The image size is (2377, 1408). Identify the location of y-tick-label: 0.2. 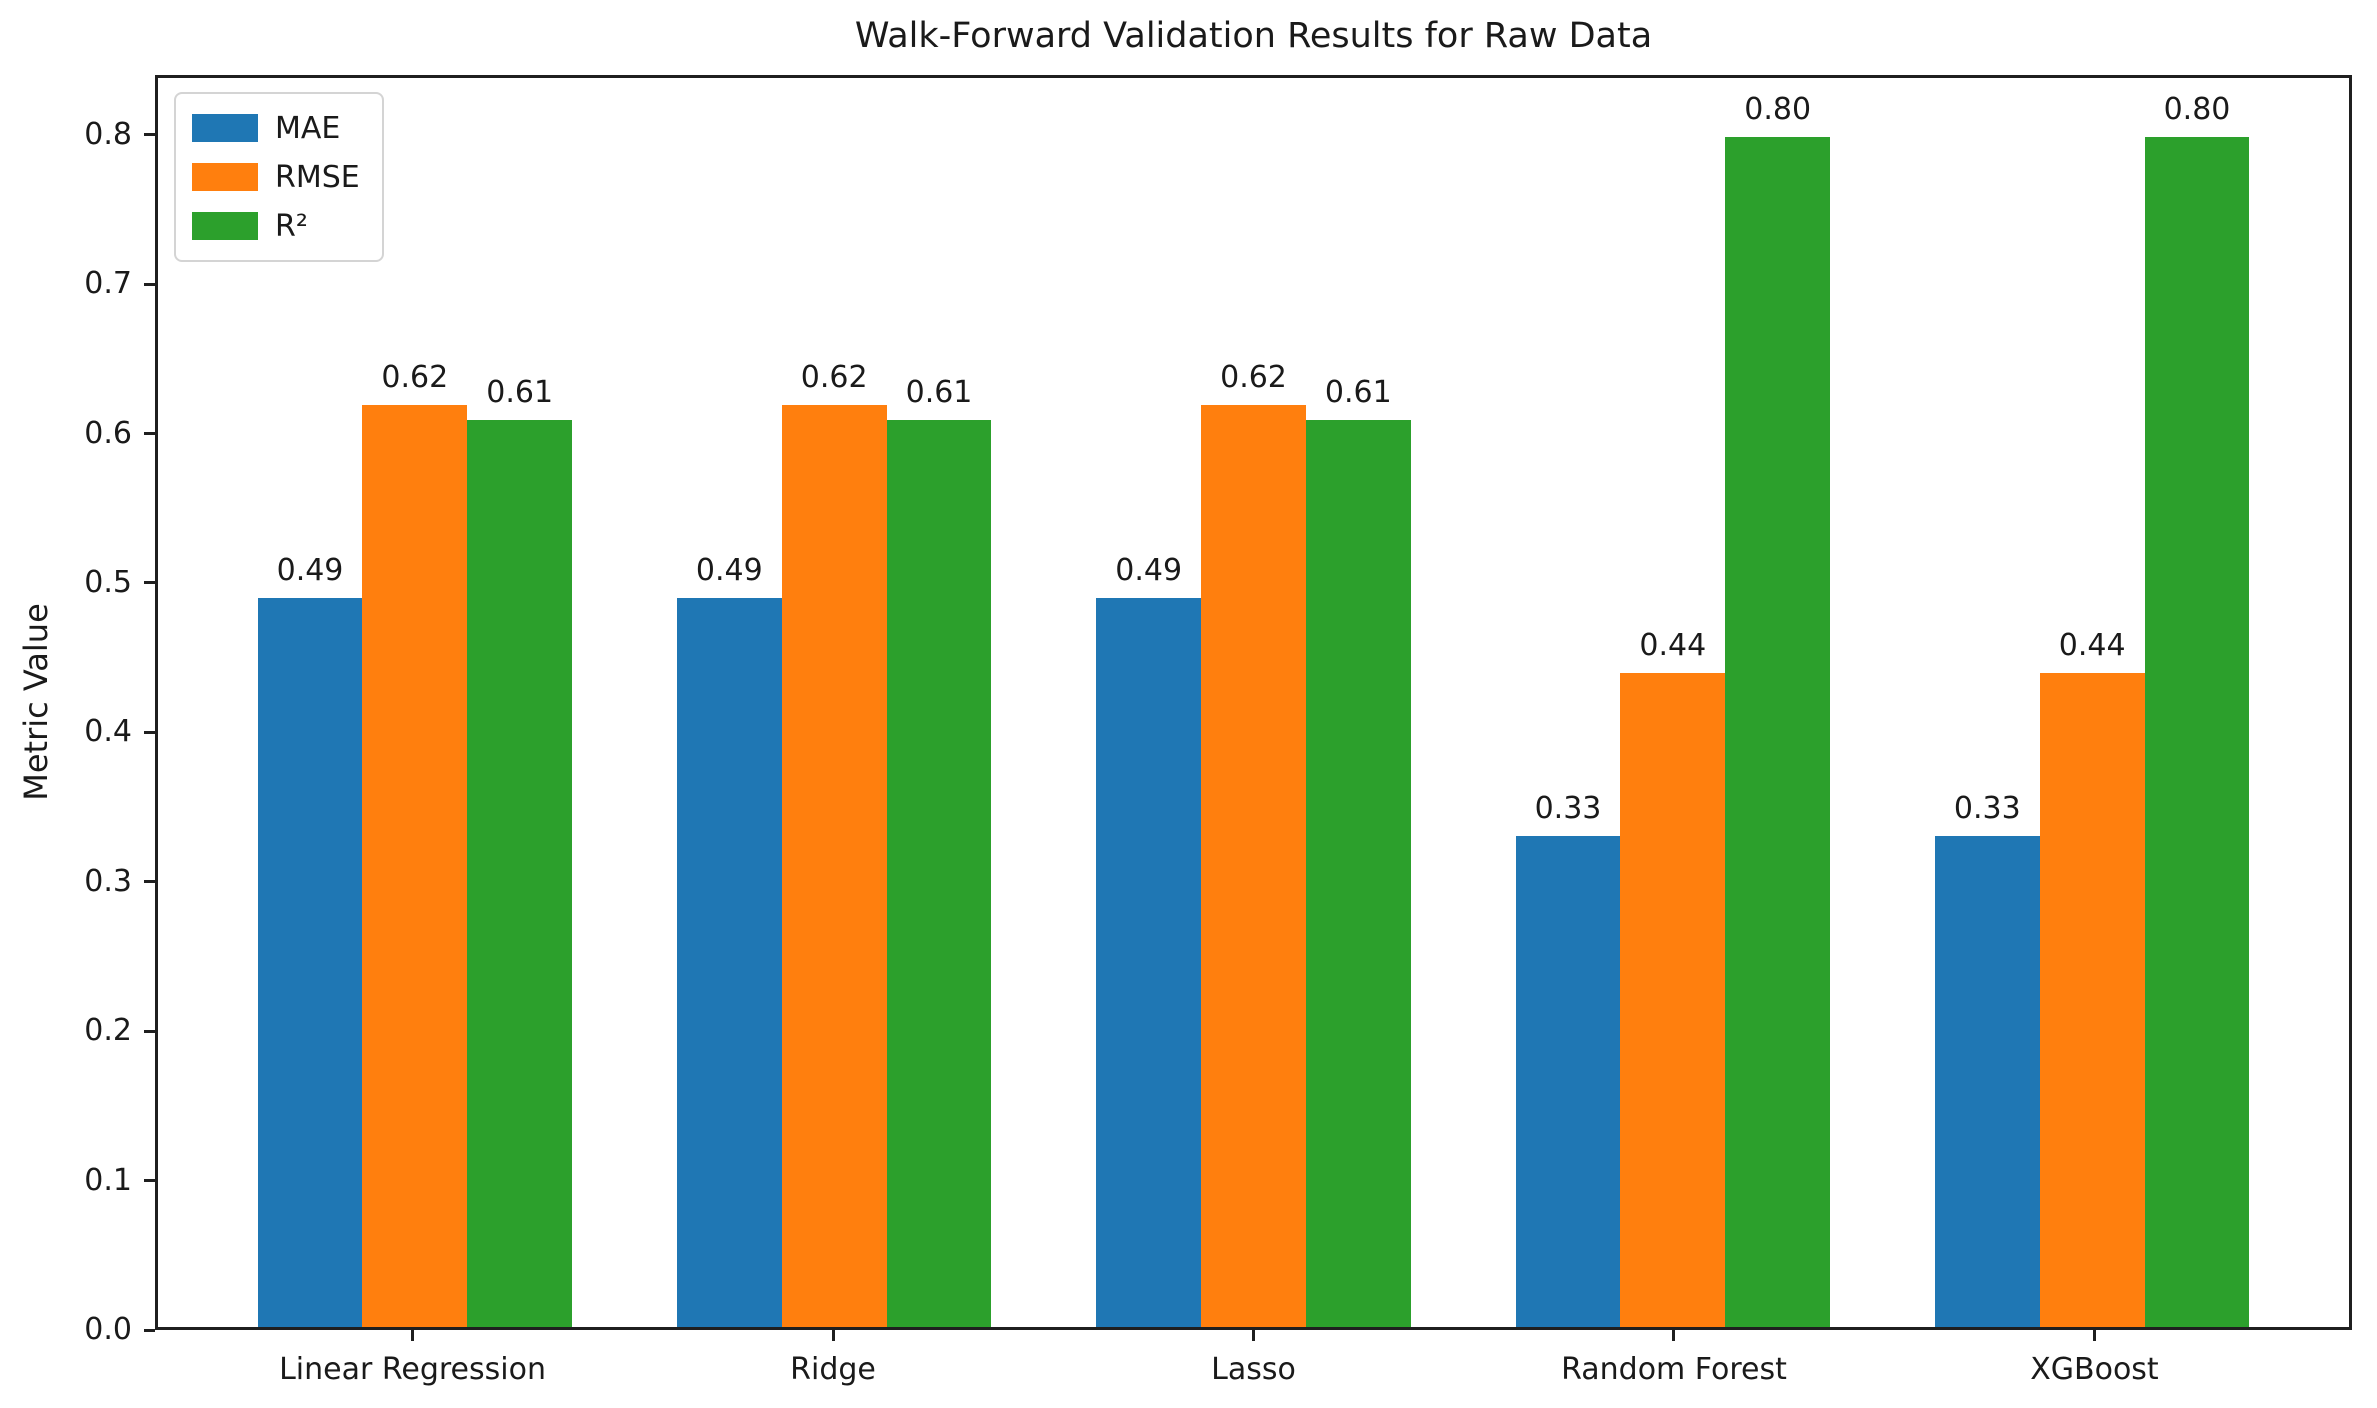
(108, 1031).